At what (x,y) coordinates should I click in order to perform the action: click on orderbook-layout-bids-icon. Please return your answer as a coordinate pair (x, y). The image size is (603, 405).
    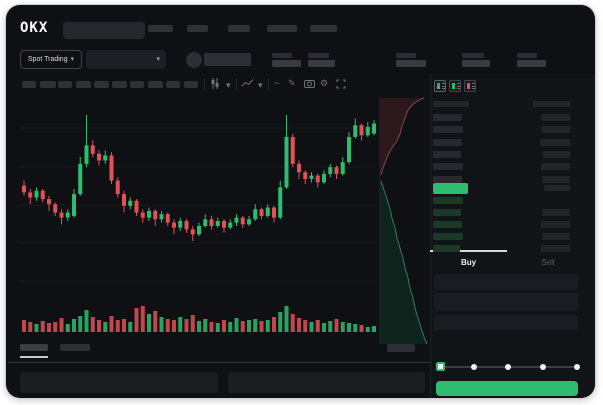
    Looking at the image, I should click on (455, 86).